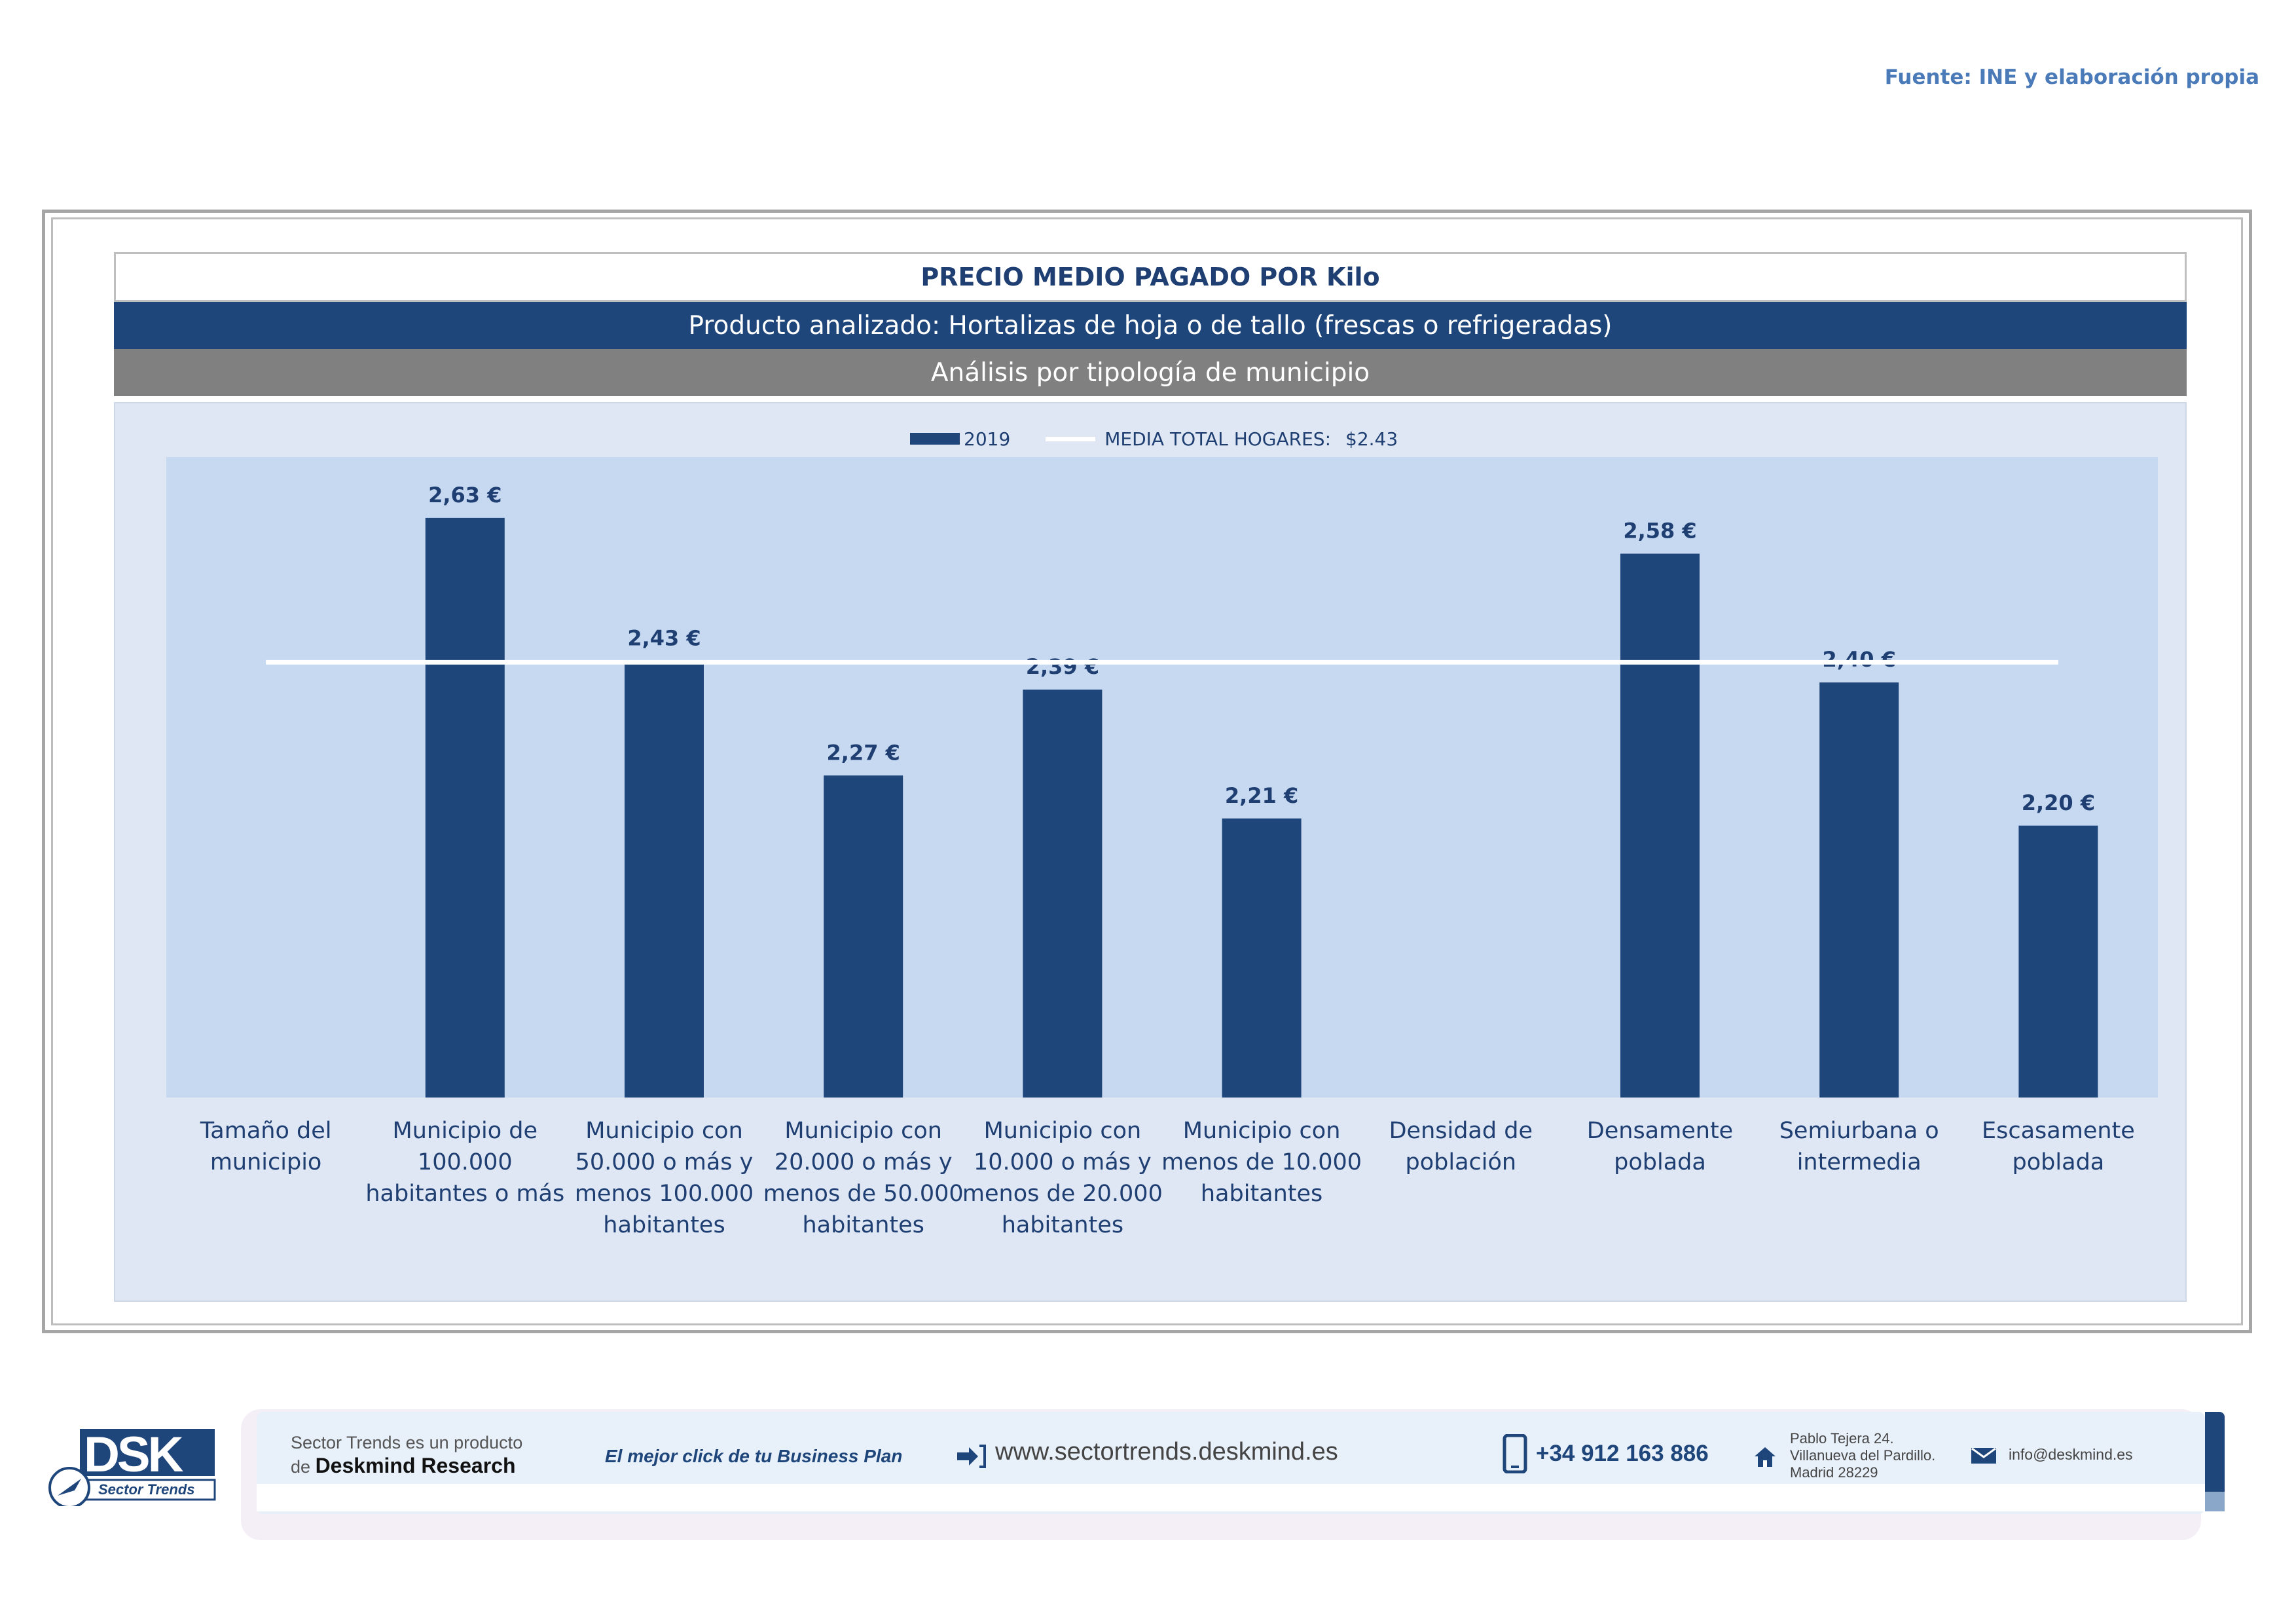 The height and width of the screenshot is (1624, 2296). What do you see at coordinates (1261, 1194) in the screenshot?
I see `category-label-5-2: habitantes` at bounding box center [1261, 1194].